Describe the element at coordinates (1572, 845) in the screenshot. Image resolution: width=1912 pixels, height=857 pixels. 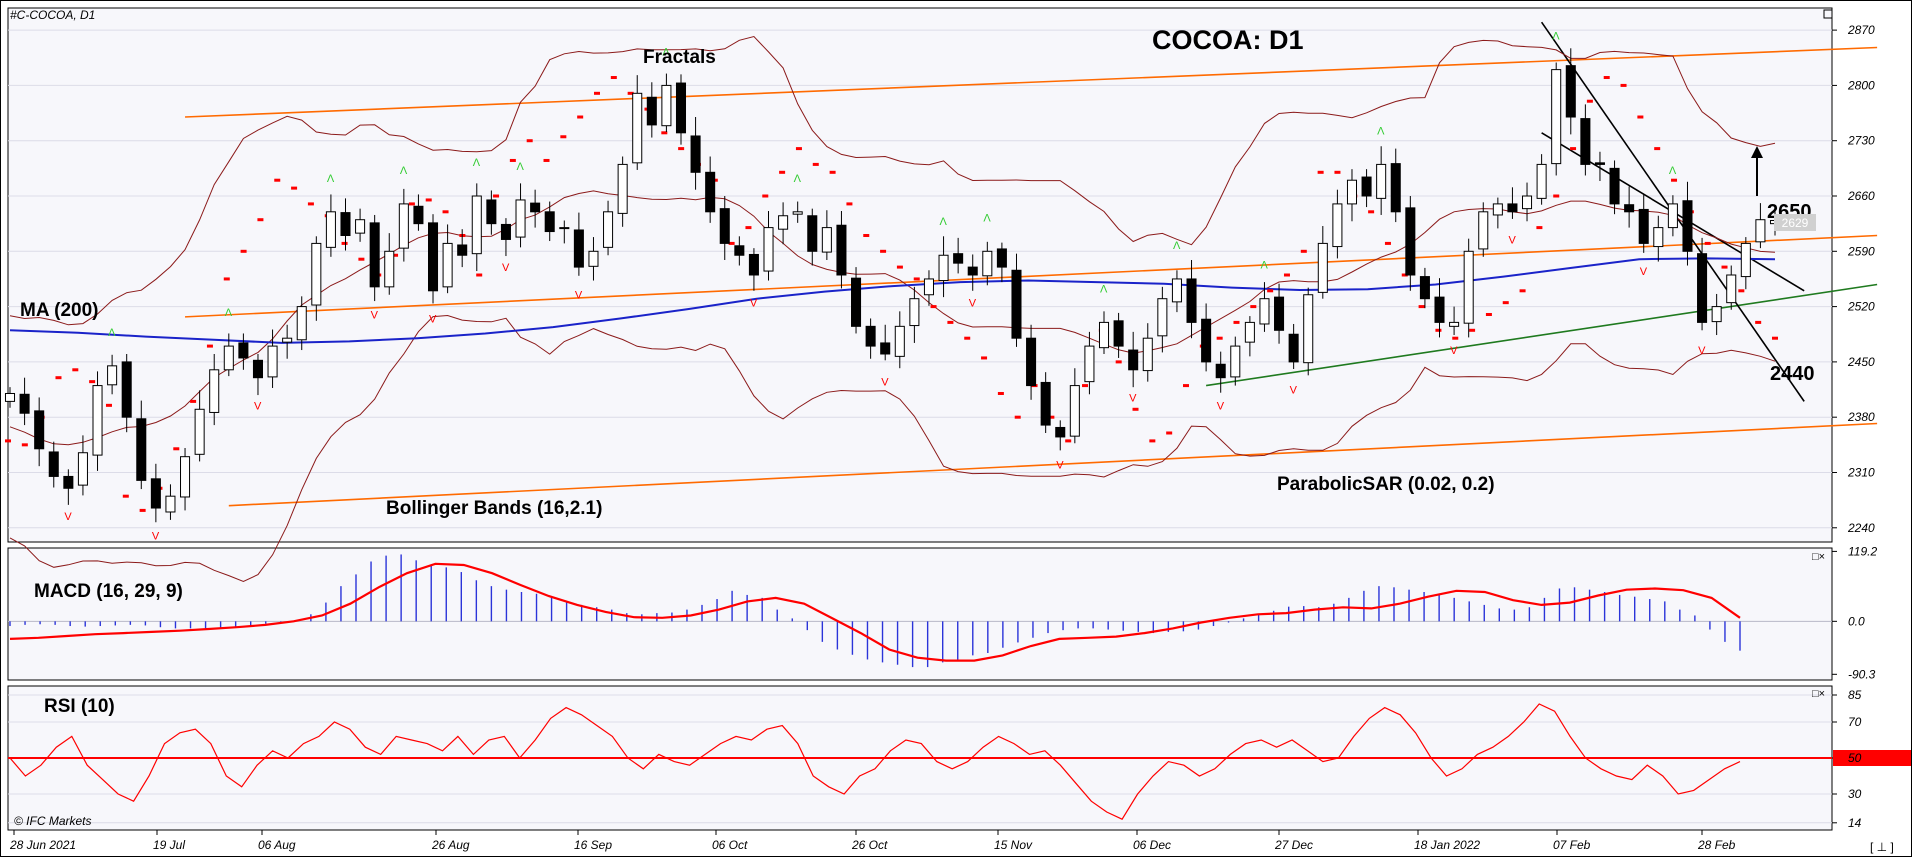
I see `date-tick-label: 07 Feb` at that location.